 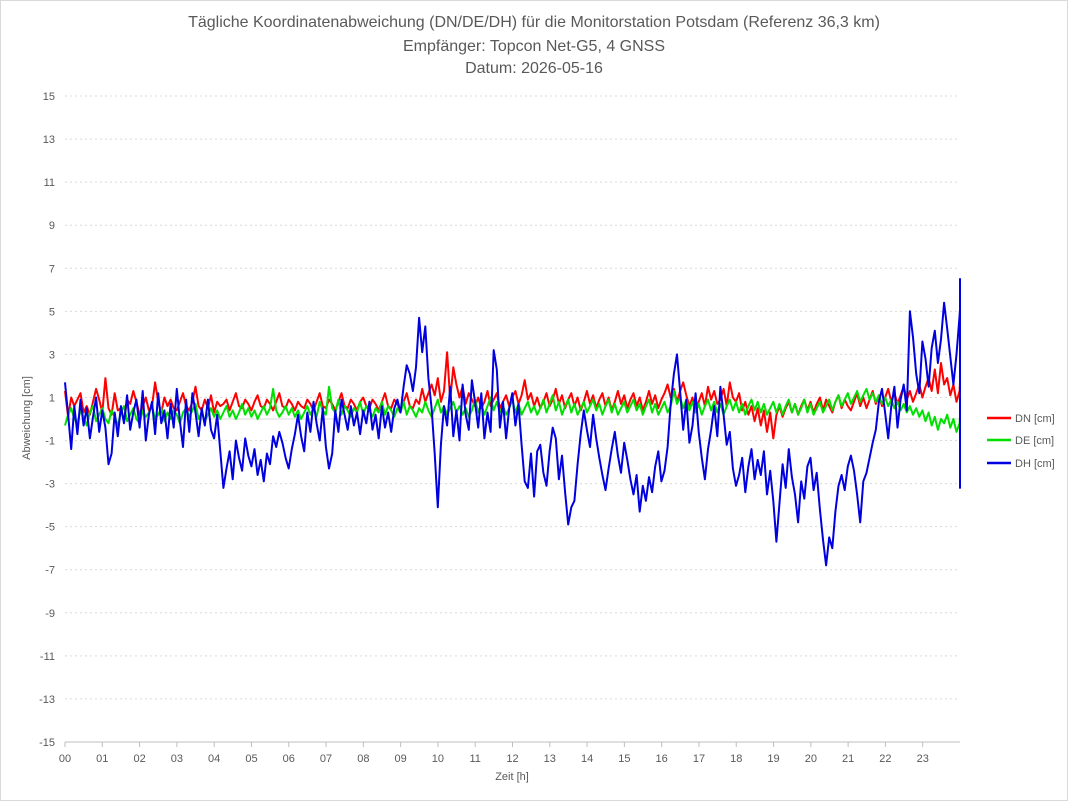 I want to click on y-tick-label: 11, so click(x=49, y=183).